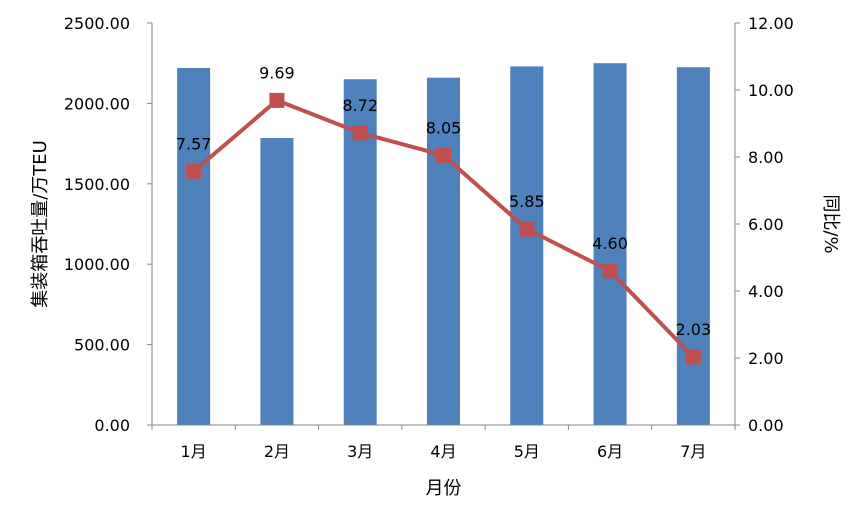 Image resolution: width=865 pixels, height=529 pixels. What do you see at coordinates (527, 201) in the screenshot?
I see `data-label: 5.85` at bounding box center [527, 201].